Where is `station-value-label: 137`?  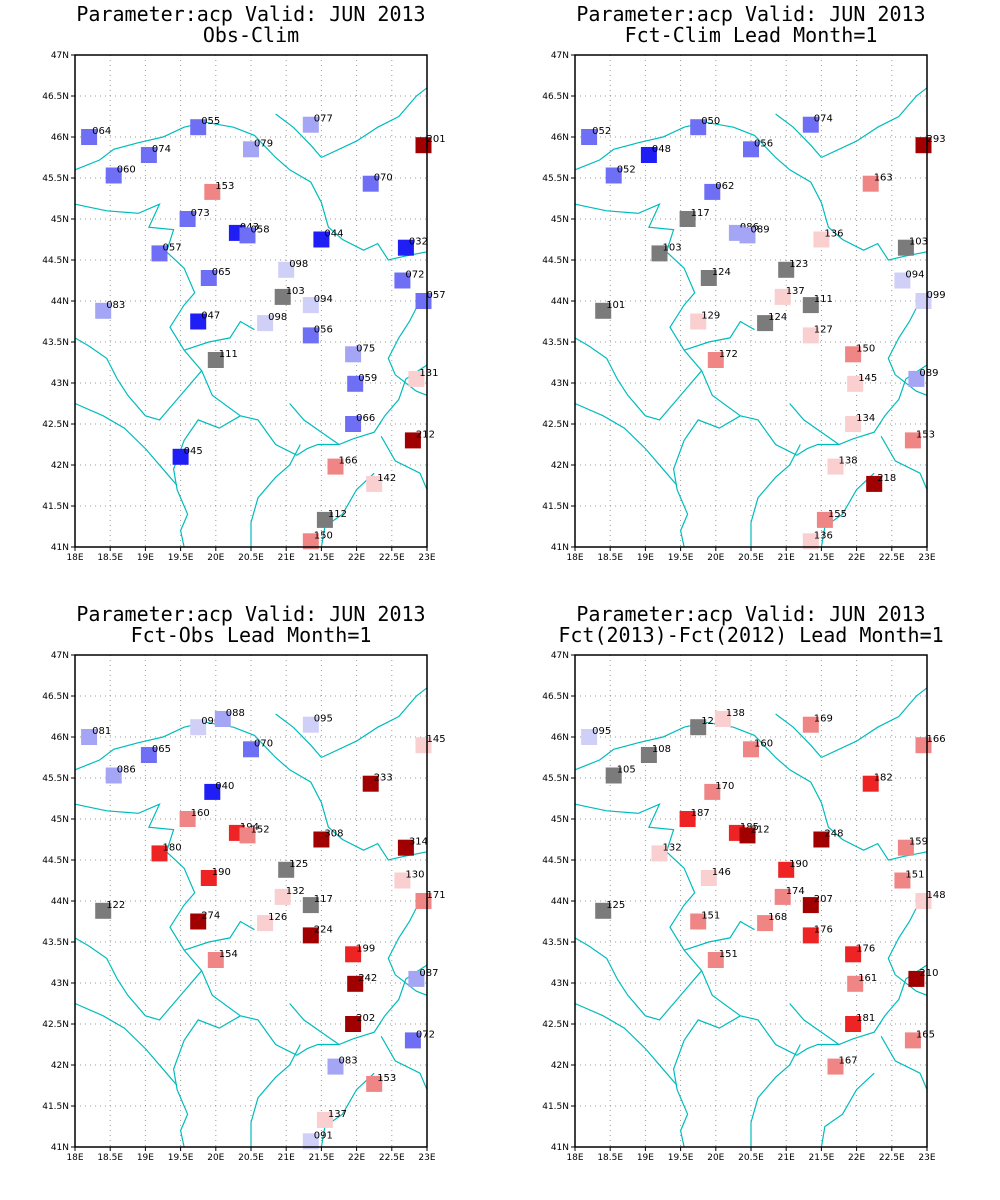 station-value-label: 137 is located at coordinates (795, 291).